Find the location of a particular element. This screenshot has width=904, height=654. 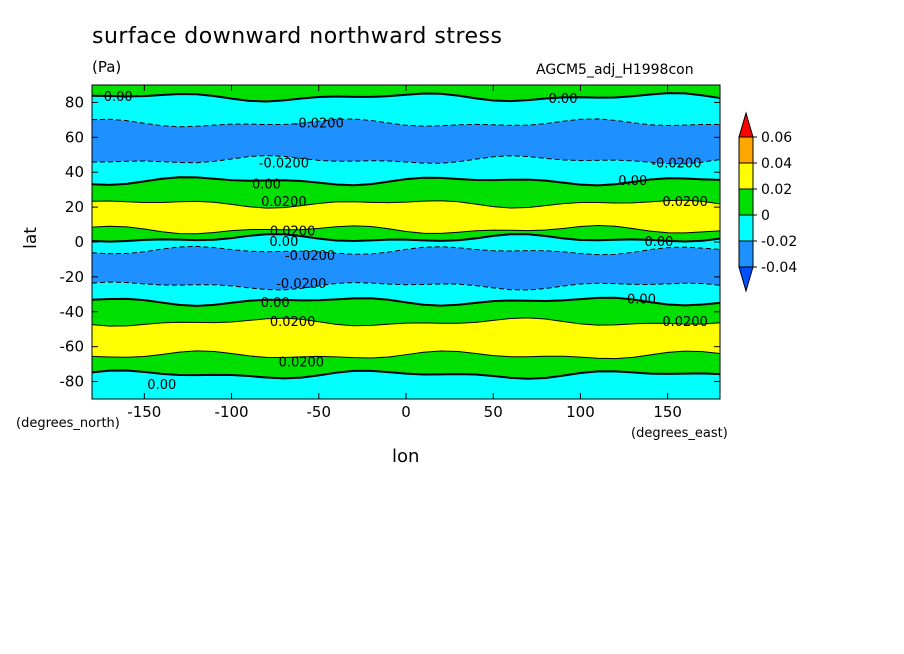

colorbar-top-arrow is located at coordinates (746, 124).